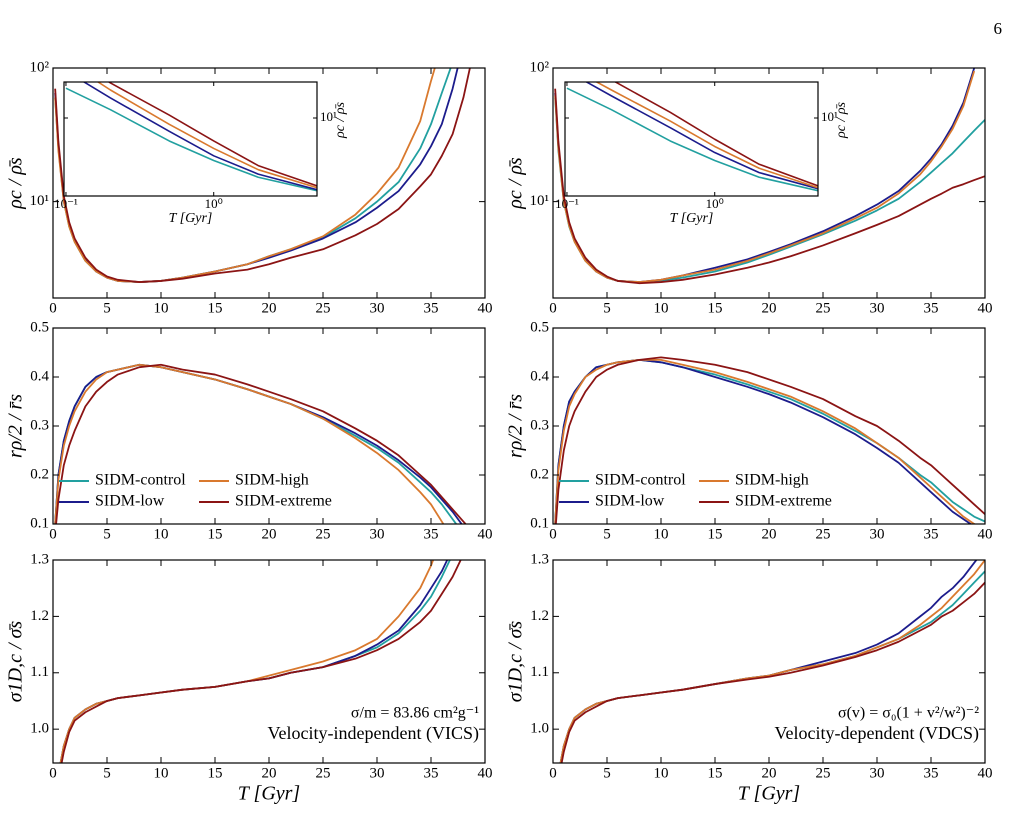 The height and width of the screenshot is (835, 1013). Describe the element at coordinates (39, 616) in the screenshot. I see `y-tick-label: 1.2` at that location.